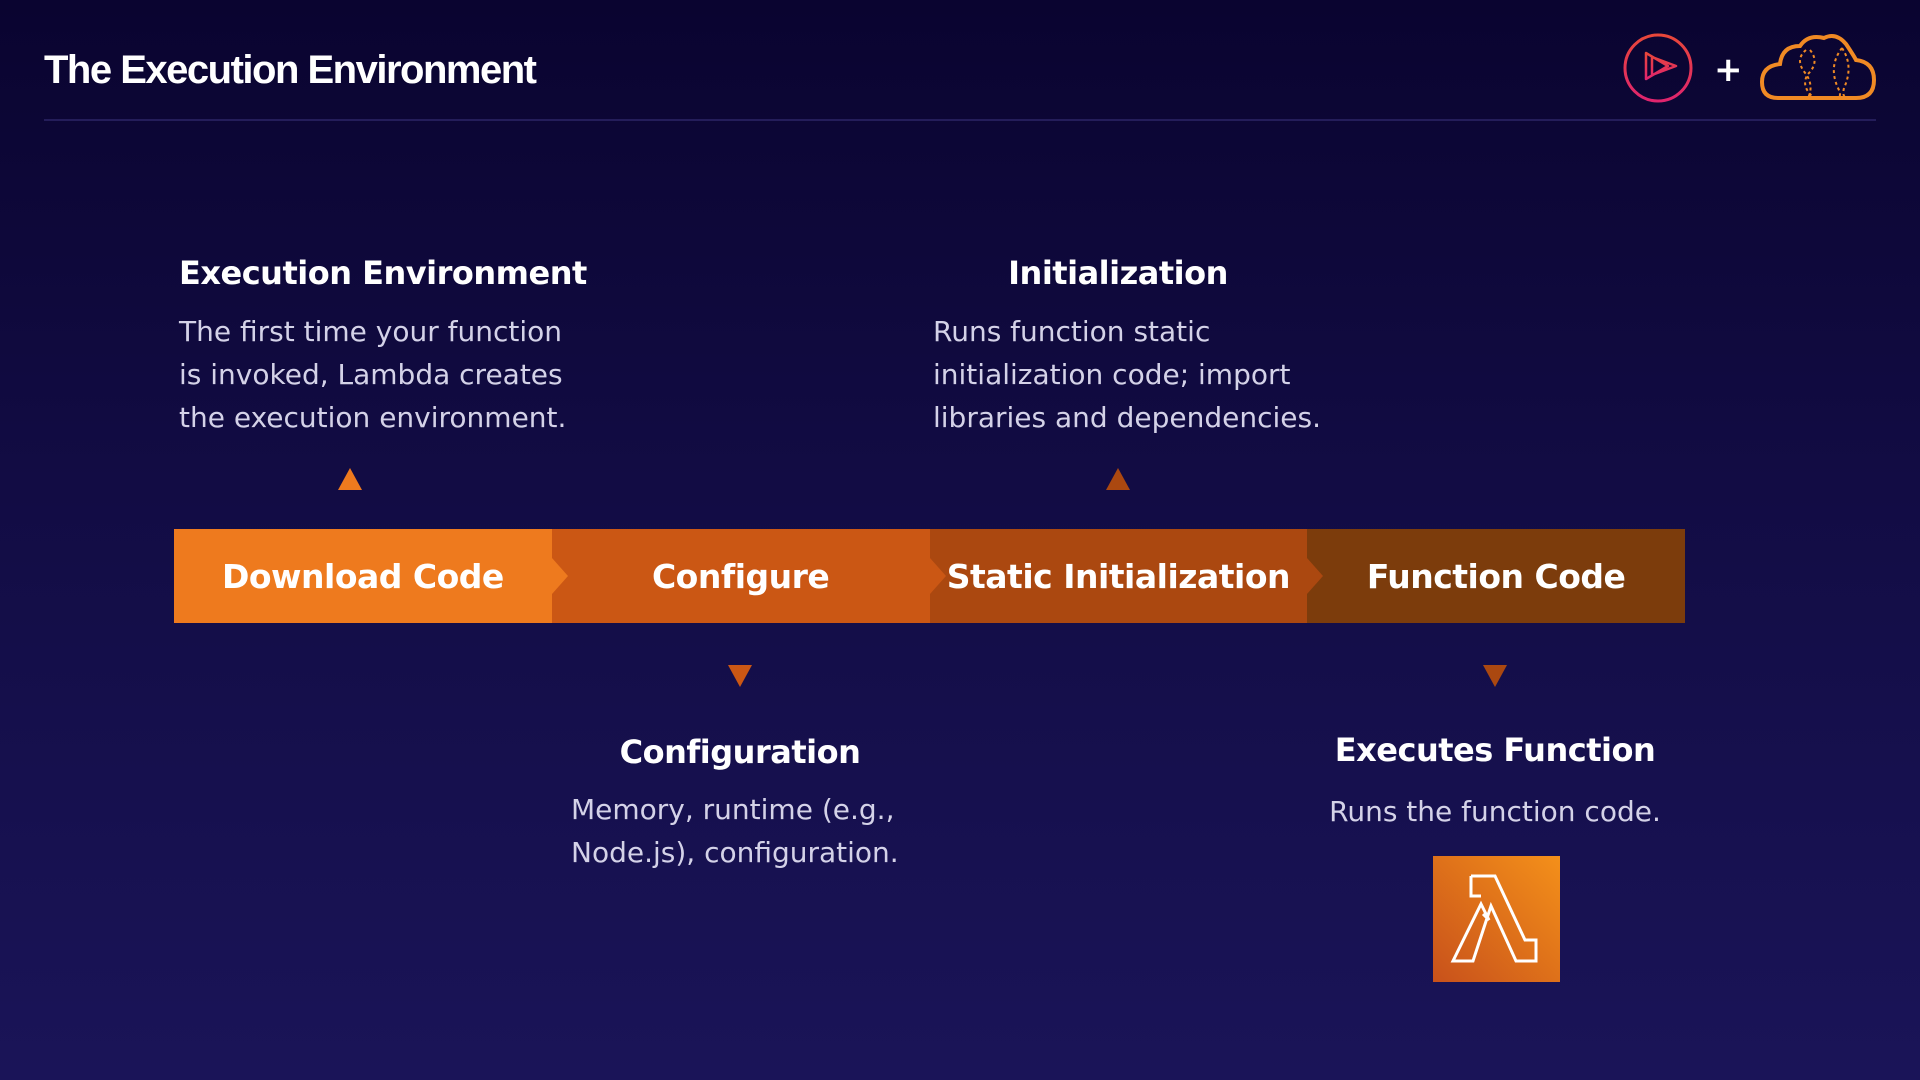  What do you see at coordinates (1072, 331) in the screenshot?
I see `text-line: Runs function static` at bounding box center [1072, 331].